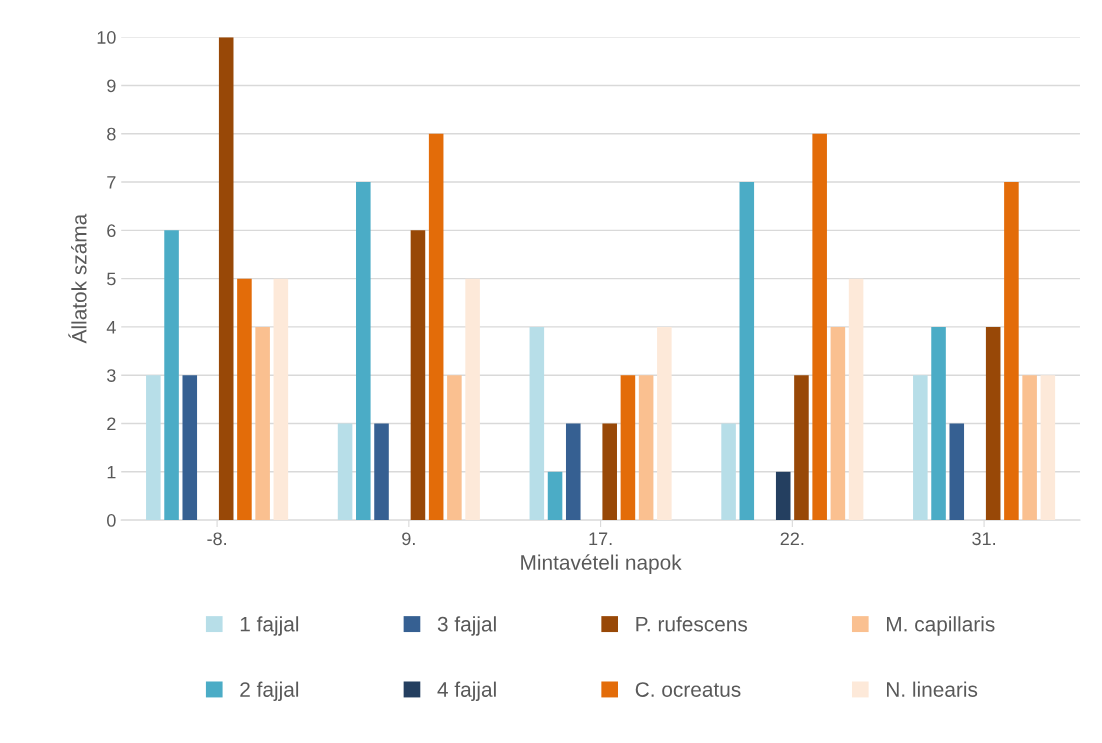 The height and width of the screenshot is (743, 1102). What do you see at coordinates (983, 539) in the screenshot?
I see `x-tick-label: 31.` at bounding box center [983, 539].